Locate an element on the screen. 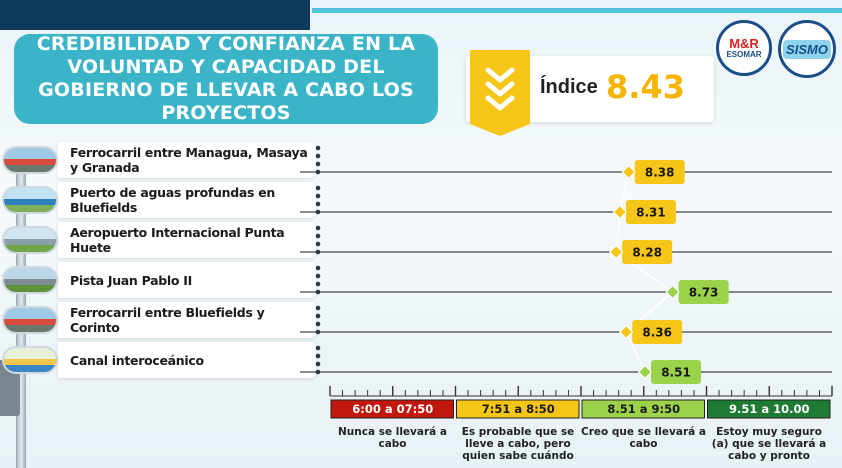  index-label: Índice is located at coordinates (569, 87).